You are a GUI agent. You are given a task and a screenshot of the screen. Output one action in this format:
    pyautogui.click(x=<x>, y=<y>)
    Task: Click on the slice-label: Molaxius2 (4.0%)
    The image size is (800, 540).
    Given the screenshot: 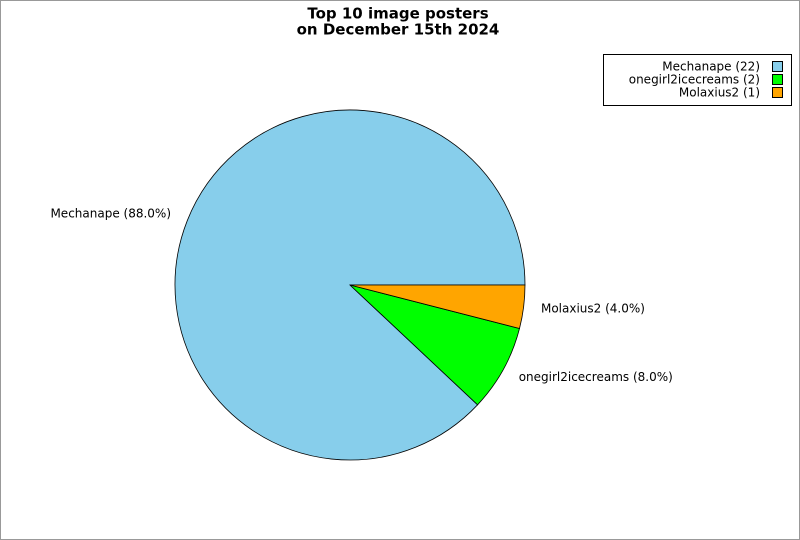 What is the action you would take?
    pyautogui.click(x=593, y=309)
    